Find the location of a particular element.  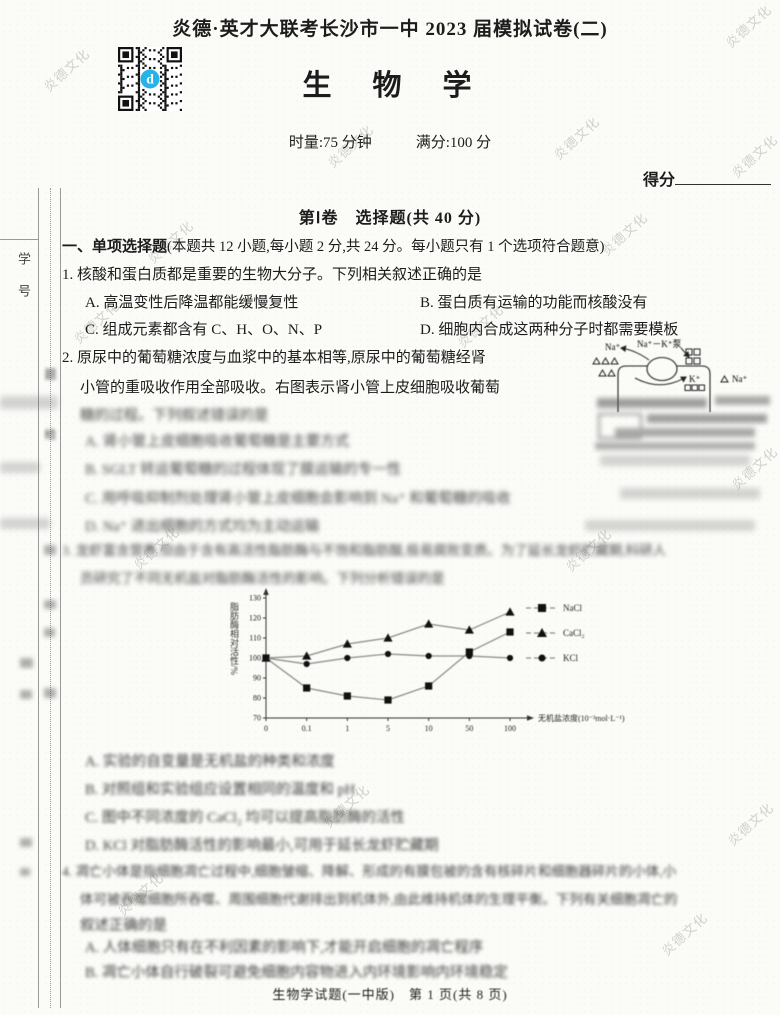

score-blank-line is located at coordinates (723, 177).